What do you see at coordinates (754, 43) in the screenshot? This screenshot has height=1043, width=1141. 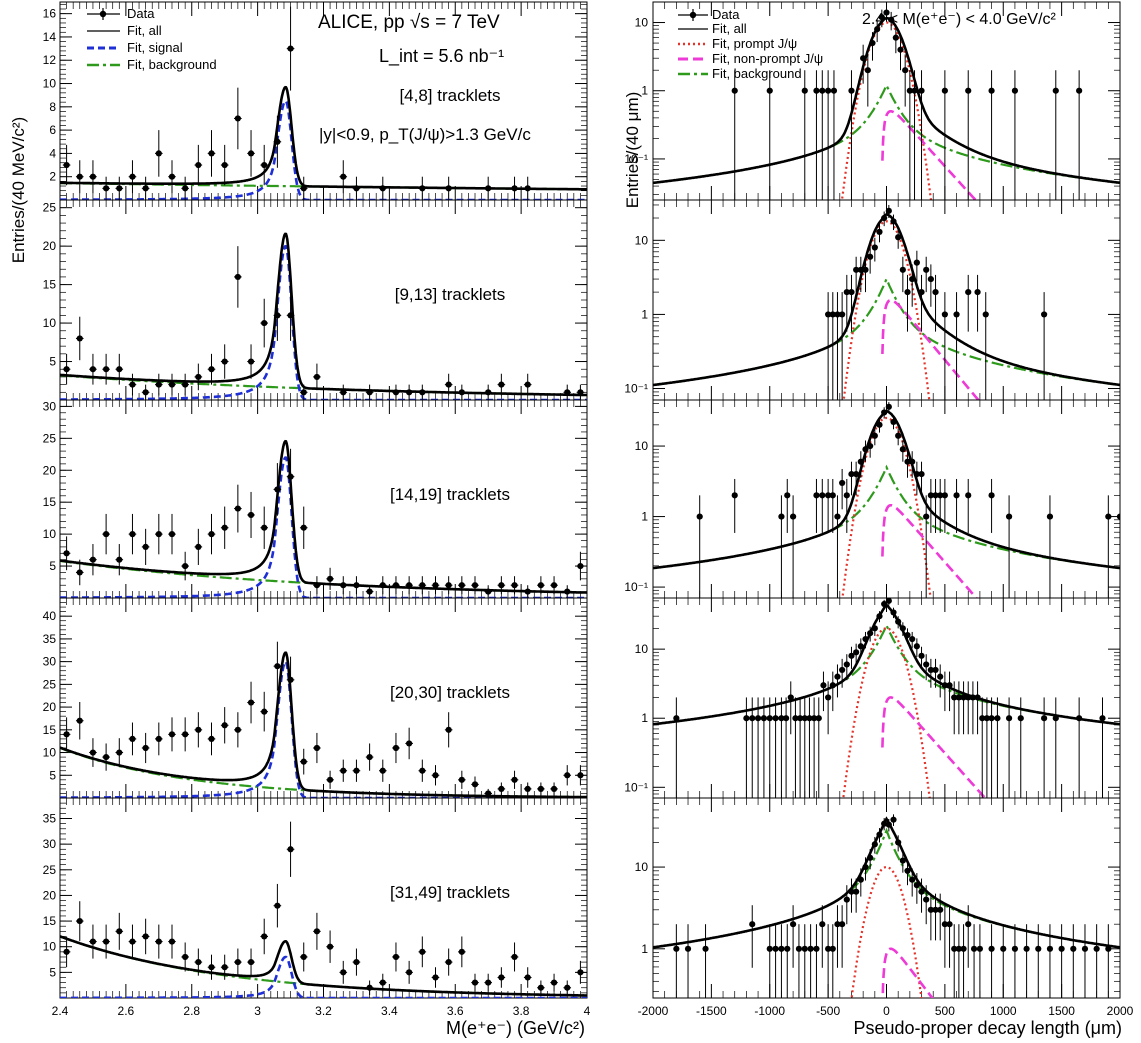 I see `legend-r-prompt-label: Fit, prompt J/ψ` at bounding box center [754, 43].